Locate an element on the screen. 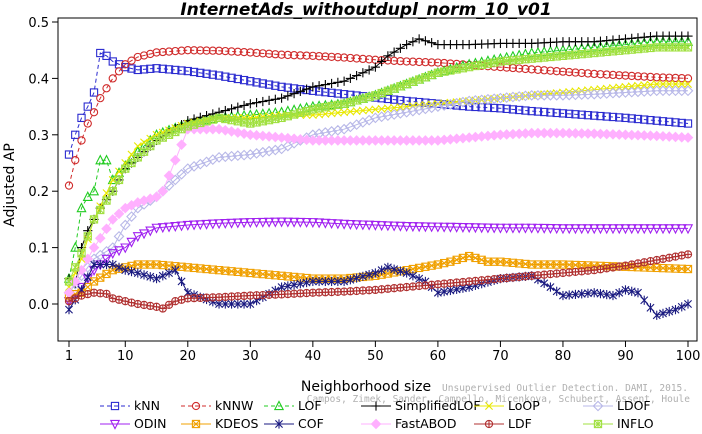 The width and height of the screenshot is (702, 434). x-tick-label: 30 is located at coordinates (250, 356).